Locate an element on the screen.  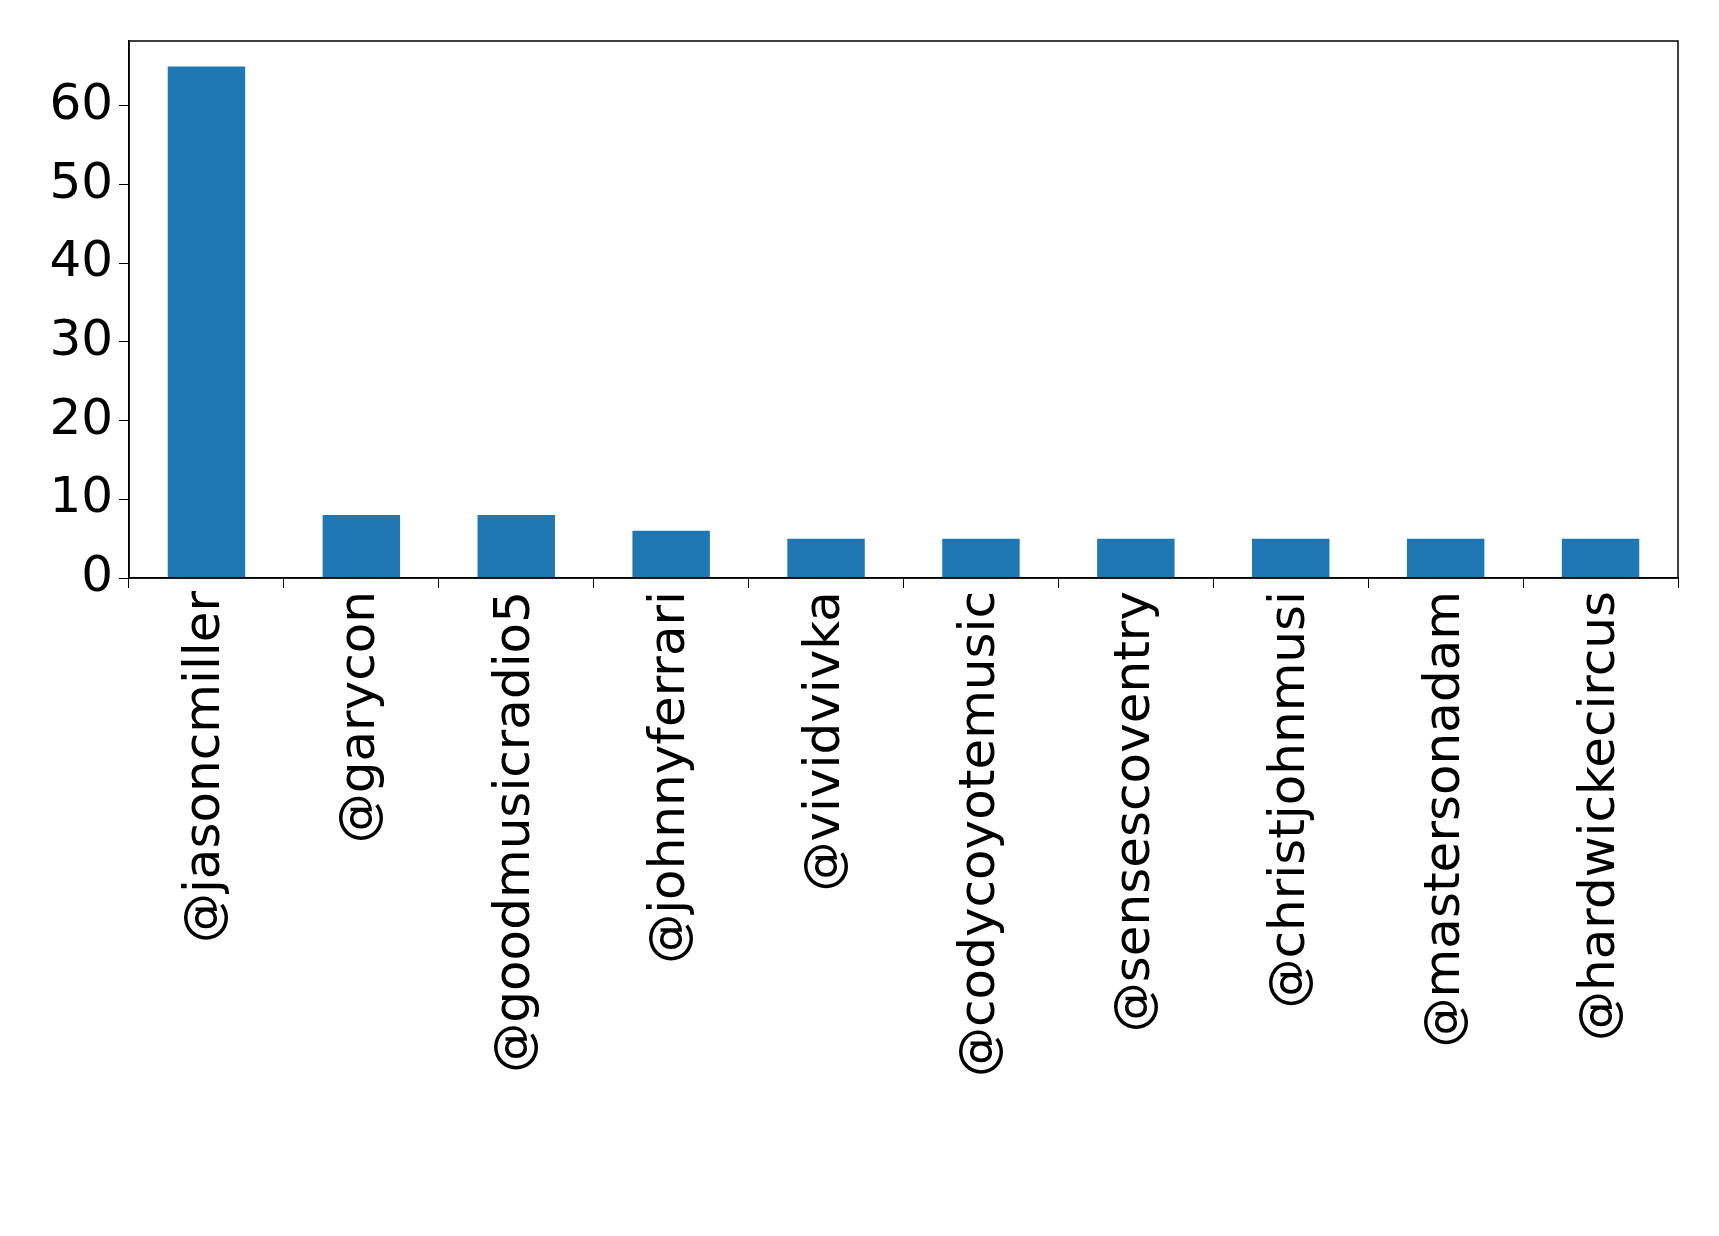
y-tick-label: 60 is located at coordinates (81, 101).